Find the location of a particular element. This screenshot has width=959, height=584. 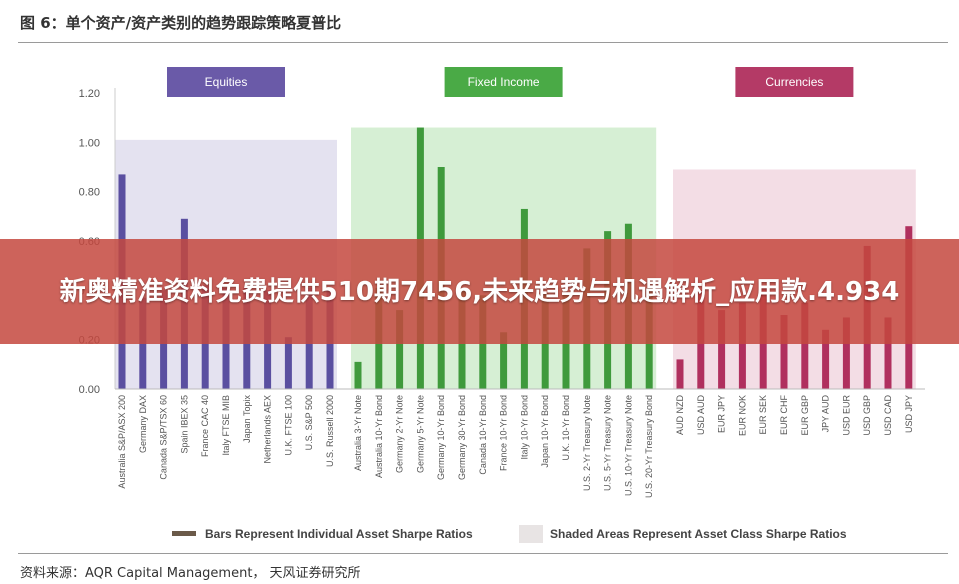

category-label: EUR SEK is located at coordinates (763, 415).